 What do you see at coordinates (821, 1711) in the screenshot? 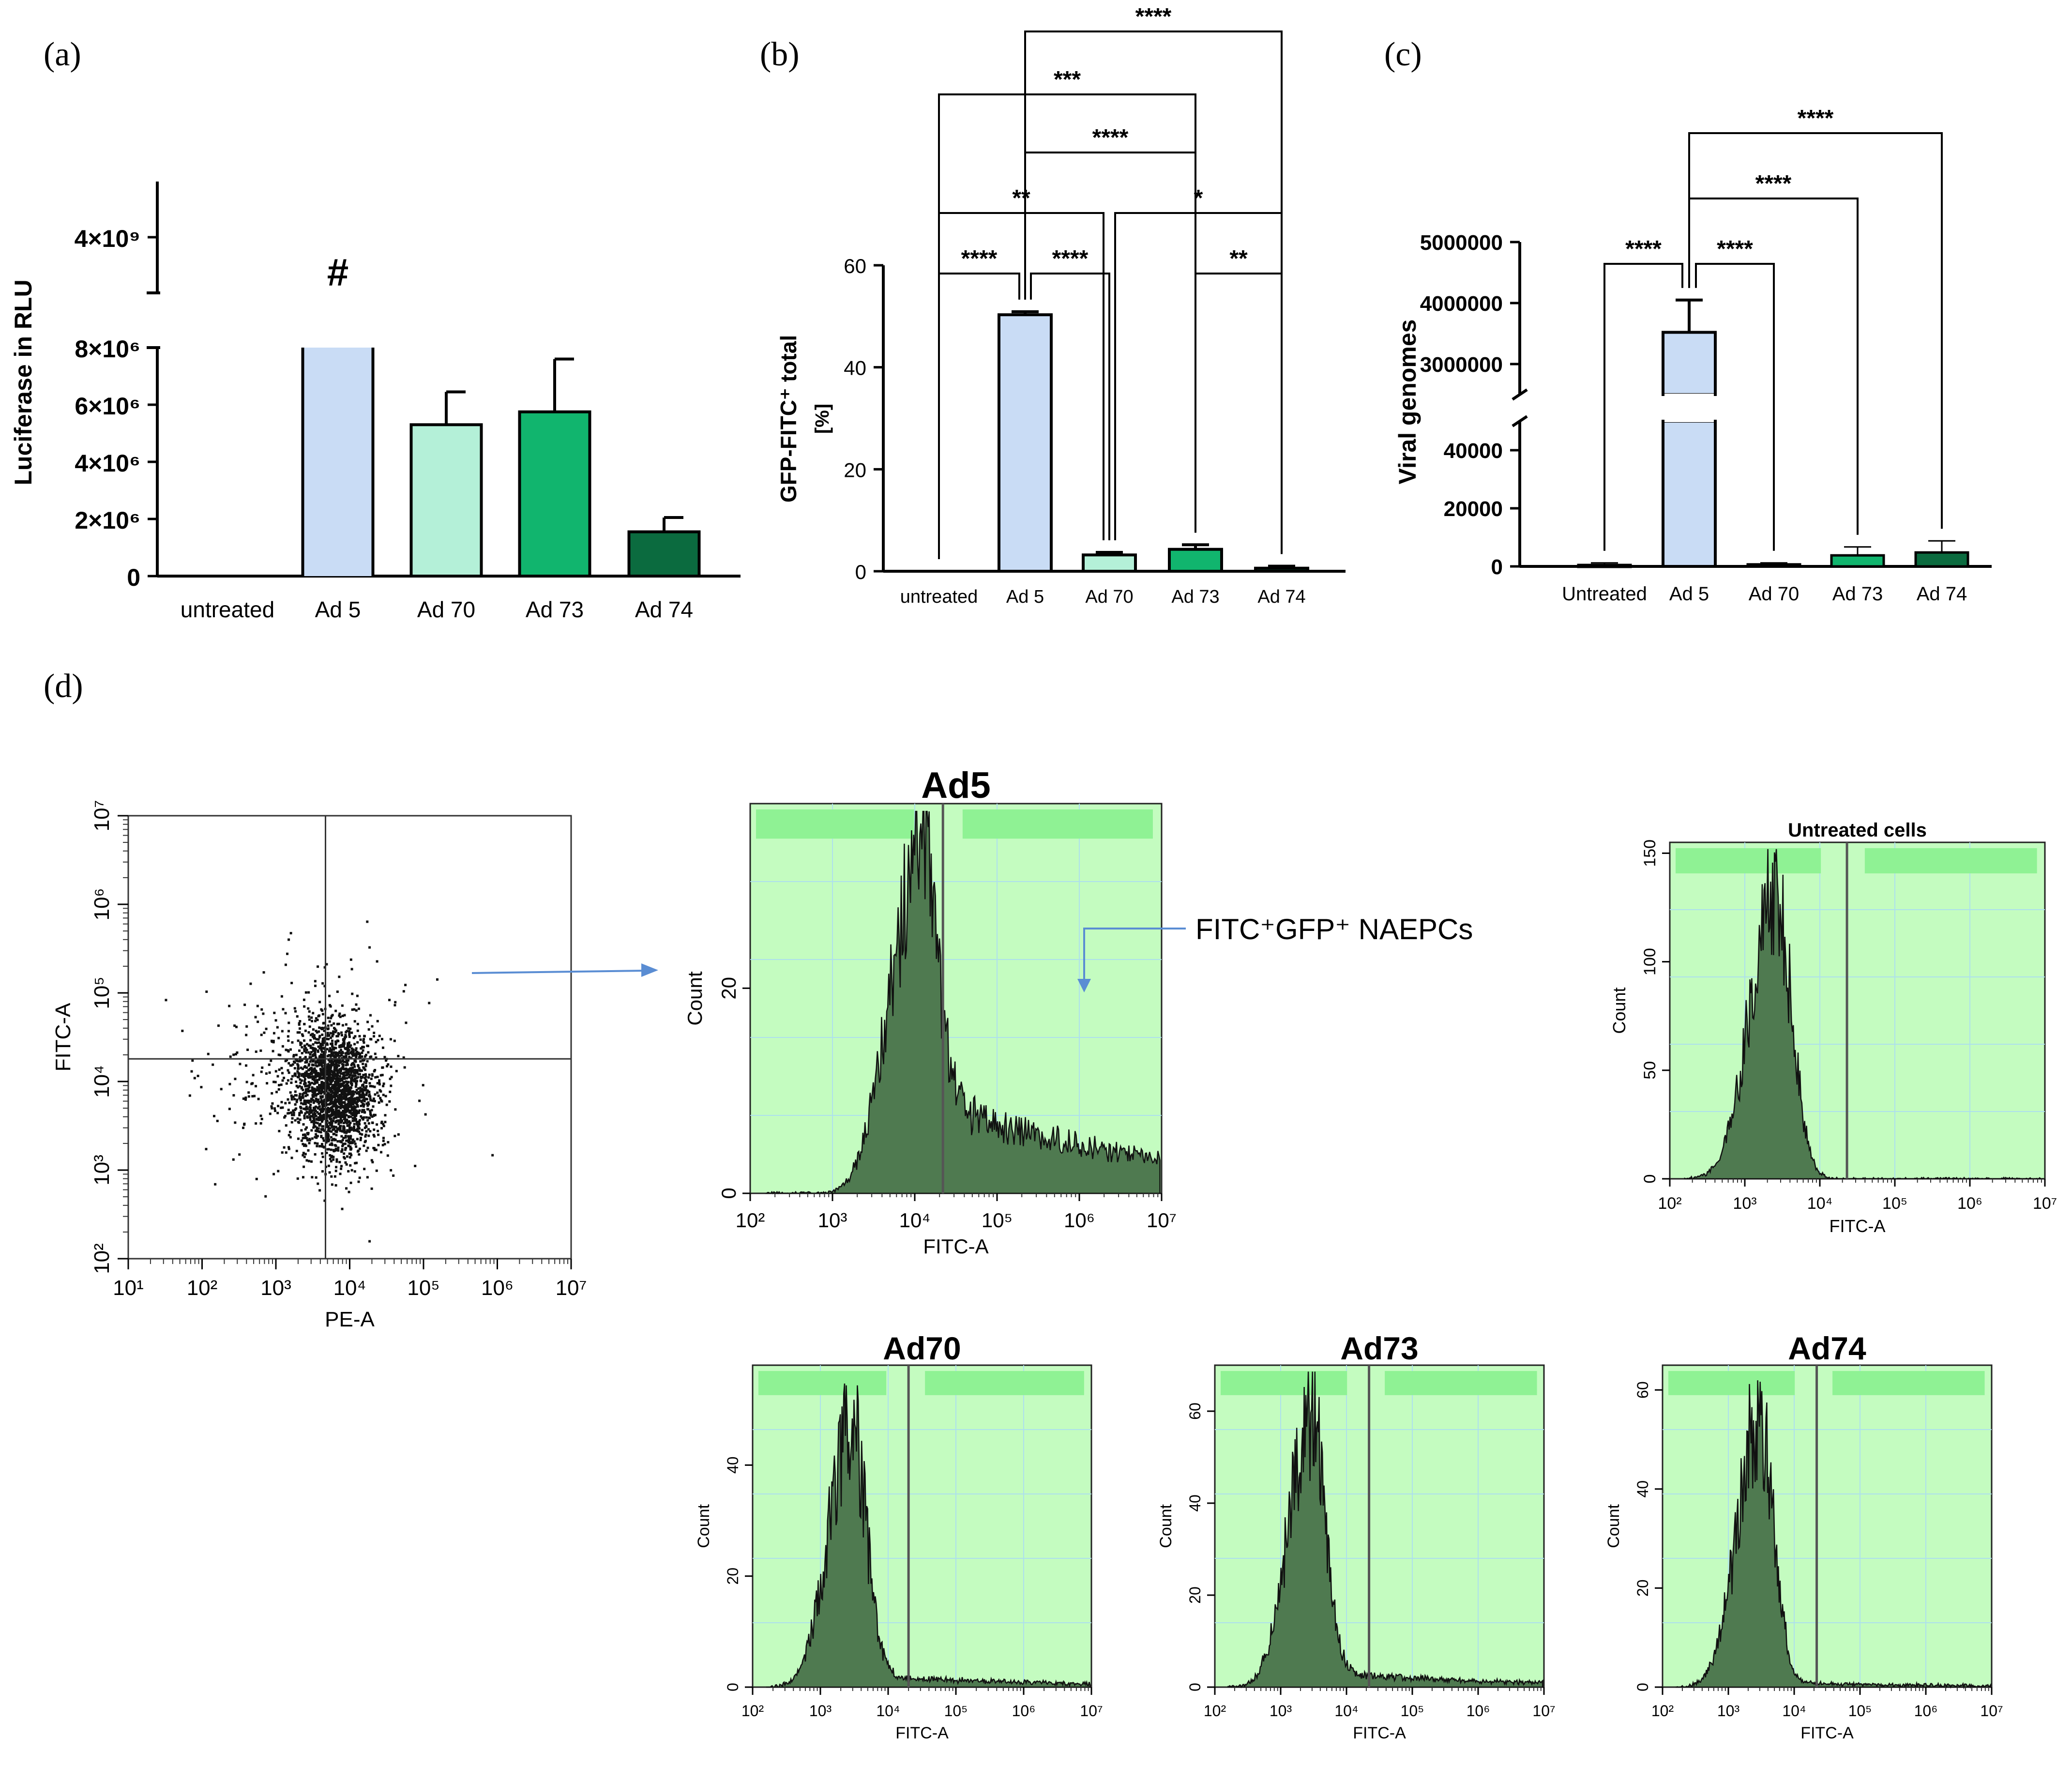
I see `x-tick-label: 10³` at bounding box center [821, 1711].